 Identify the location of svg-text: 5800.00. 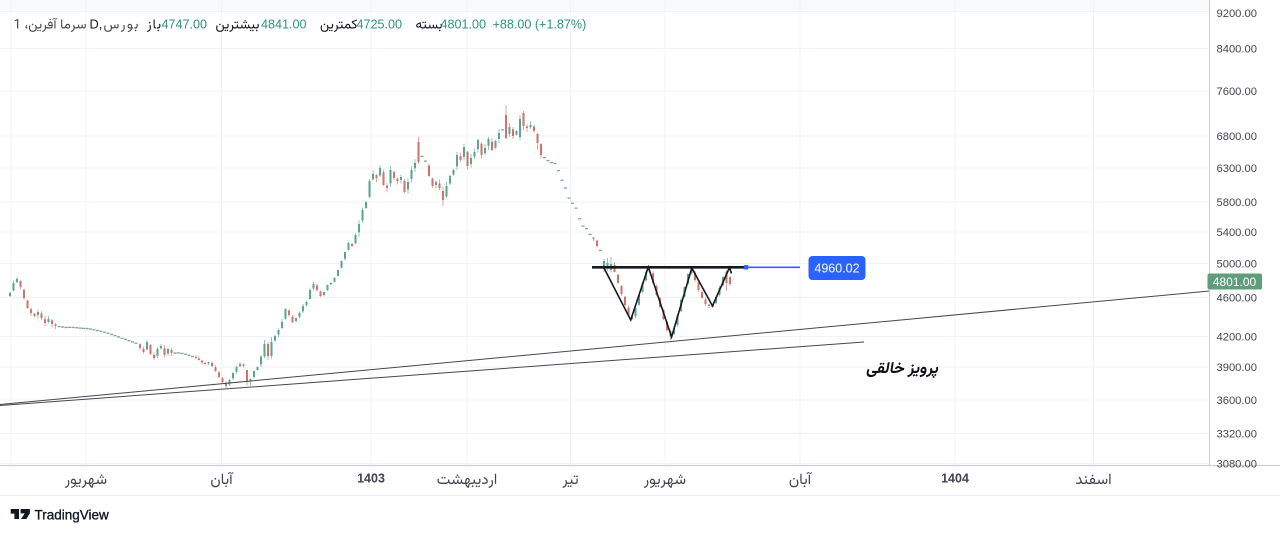
(1237, 203).